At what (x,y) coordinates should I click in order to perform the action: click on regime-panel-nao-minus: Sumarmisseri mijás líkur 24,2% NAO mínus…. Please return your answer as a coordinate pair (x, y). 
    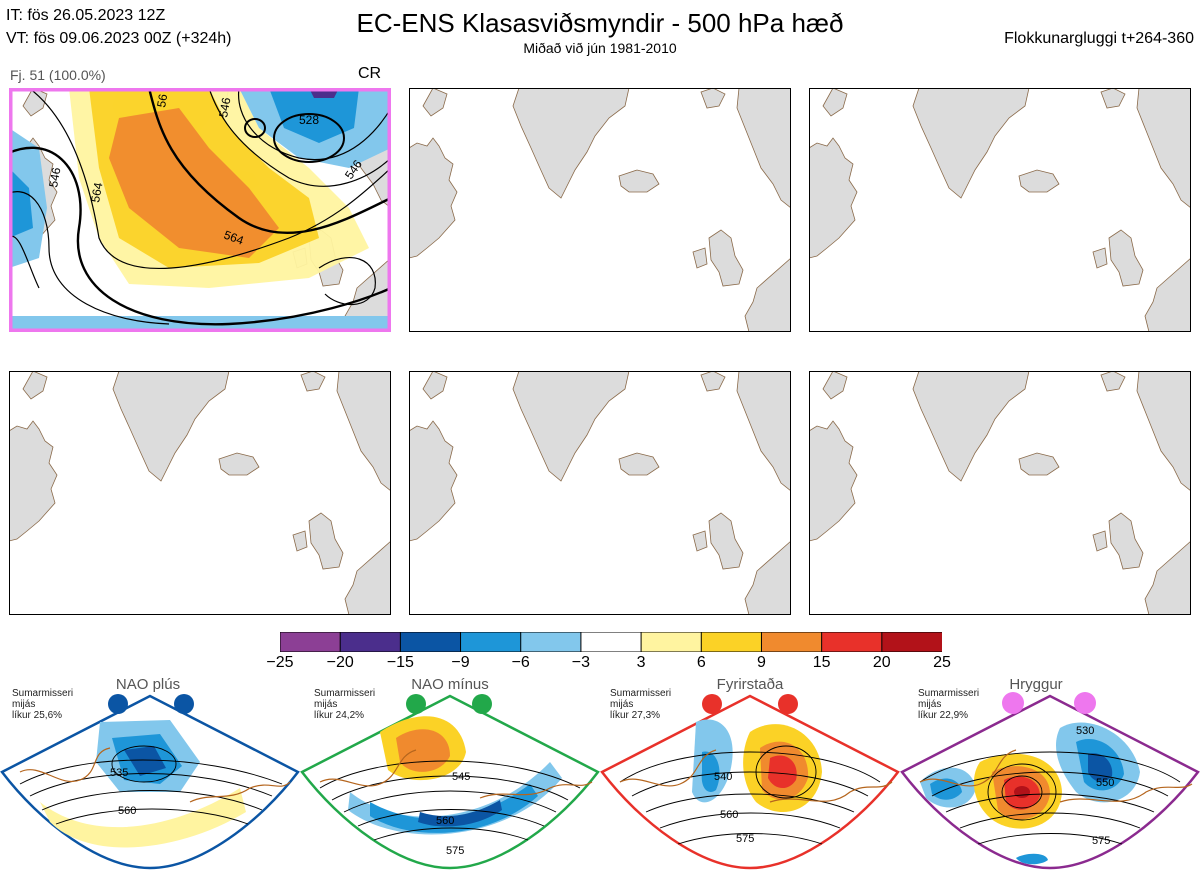
    Looking at the image, I should click on (450, 772).